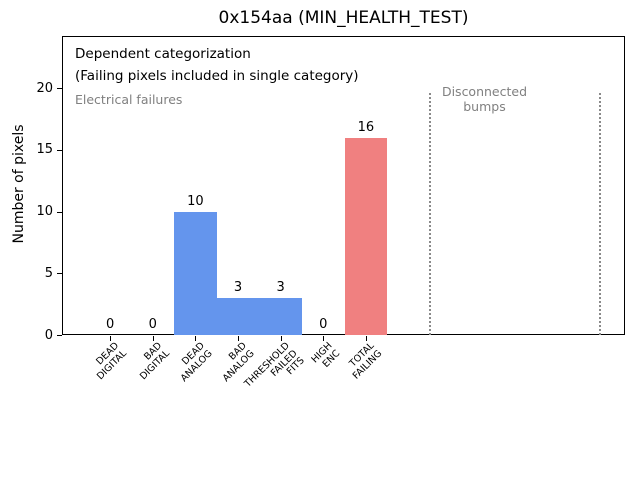 The width and height of the screenshot is (640, 480). What do you see at coordinates (48, 335) in the screenshot?
I see `y-tick-label: 0` at bounding box center [48, 335].